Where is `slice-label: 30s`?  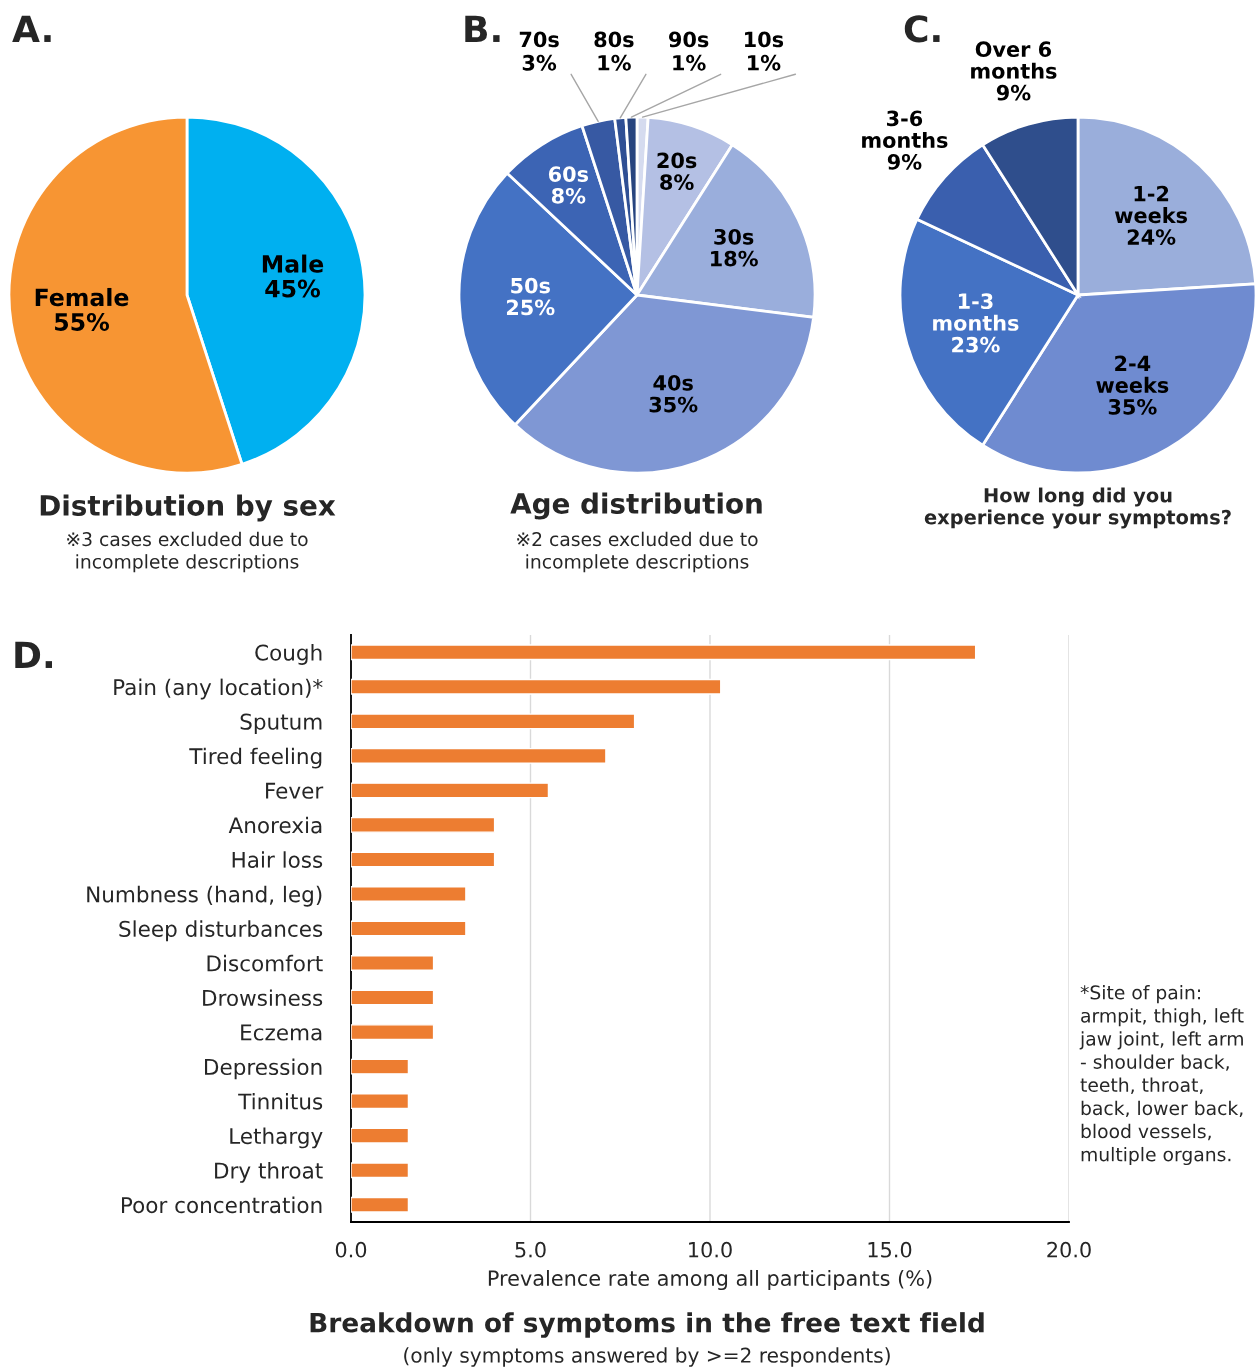 slice-label: 30s is located at coordinates (734, 236).